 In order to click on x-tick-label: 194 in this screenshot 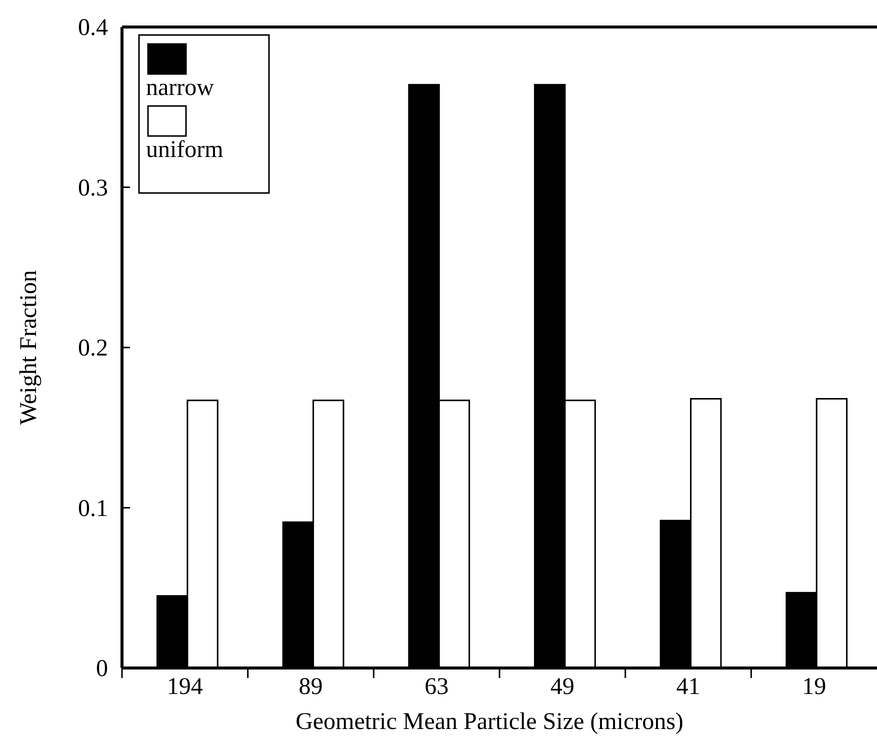, I will do `click(184, 687)`.